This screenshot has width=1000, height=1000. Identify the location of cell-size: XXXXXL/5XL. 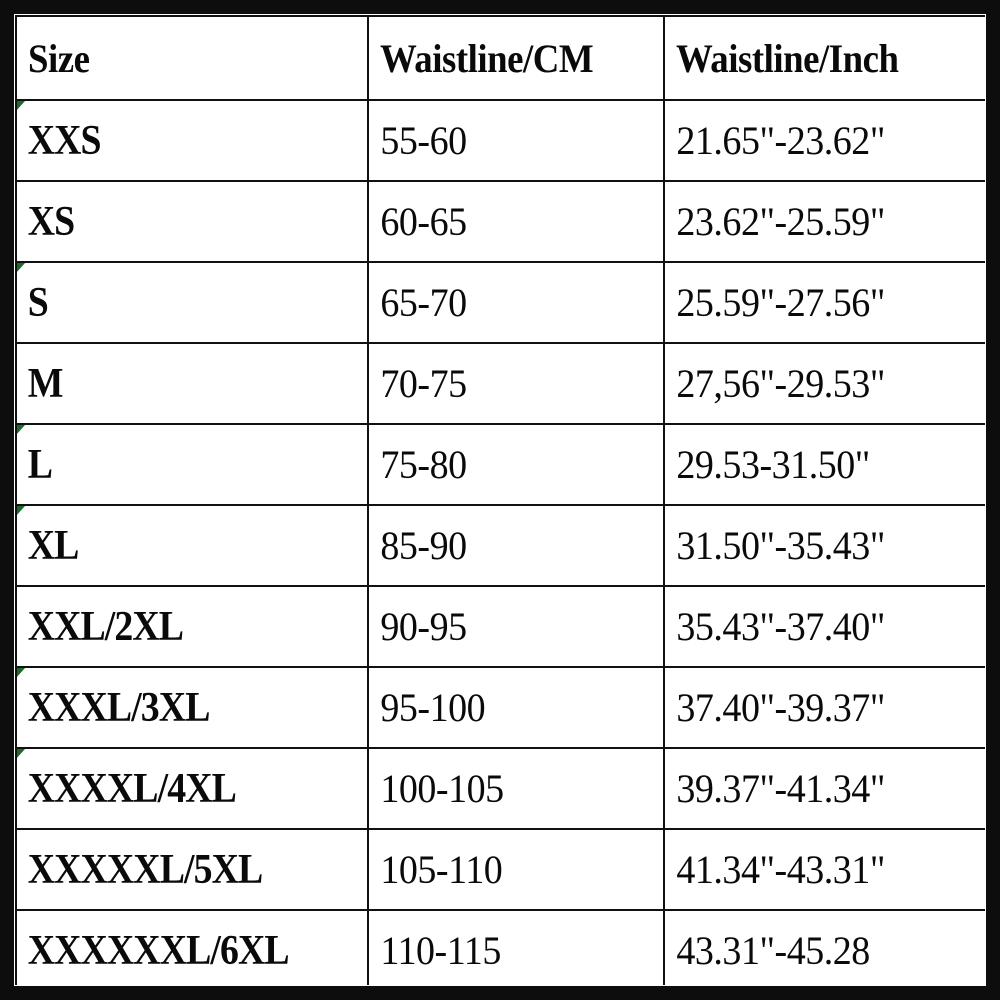
(174, 869).